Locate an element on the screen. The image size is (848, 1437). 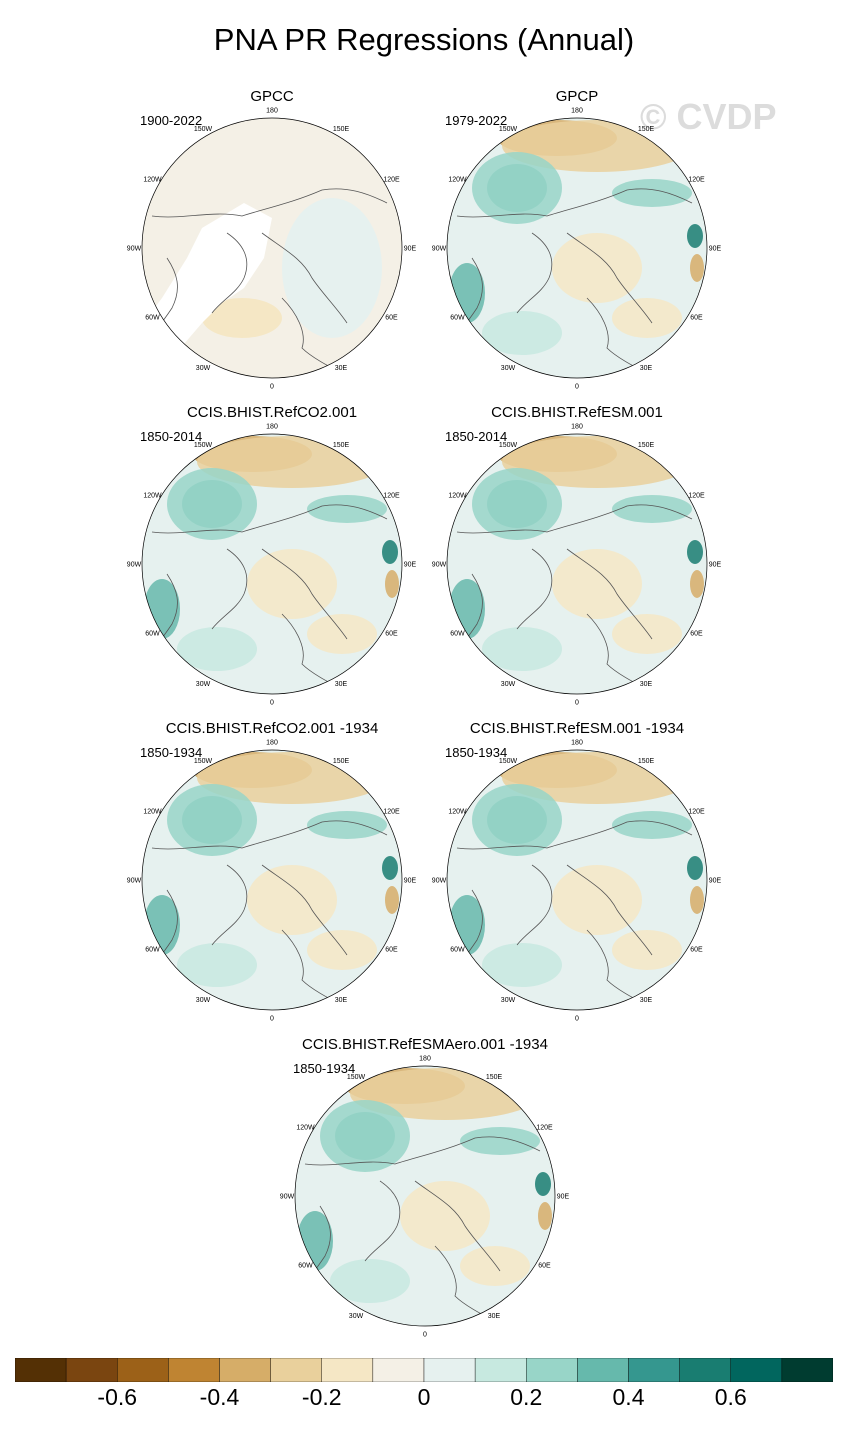
colorbar is located at coordinates (424, 1370).